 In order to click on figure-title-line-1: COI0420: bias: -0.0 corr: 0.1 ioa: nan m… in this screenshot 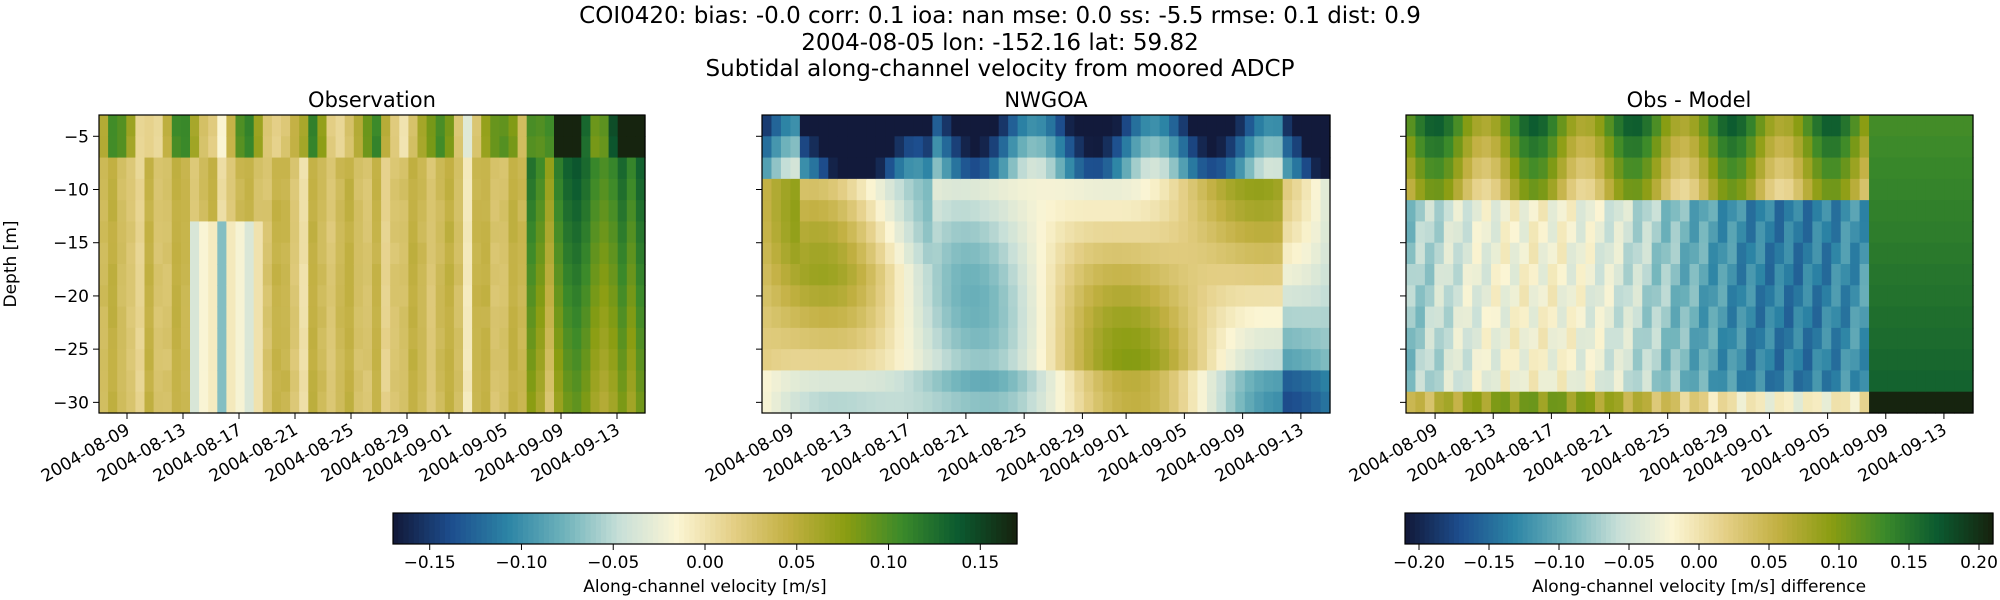, I will do `click(1000, 16)`.